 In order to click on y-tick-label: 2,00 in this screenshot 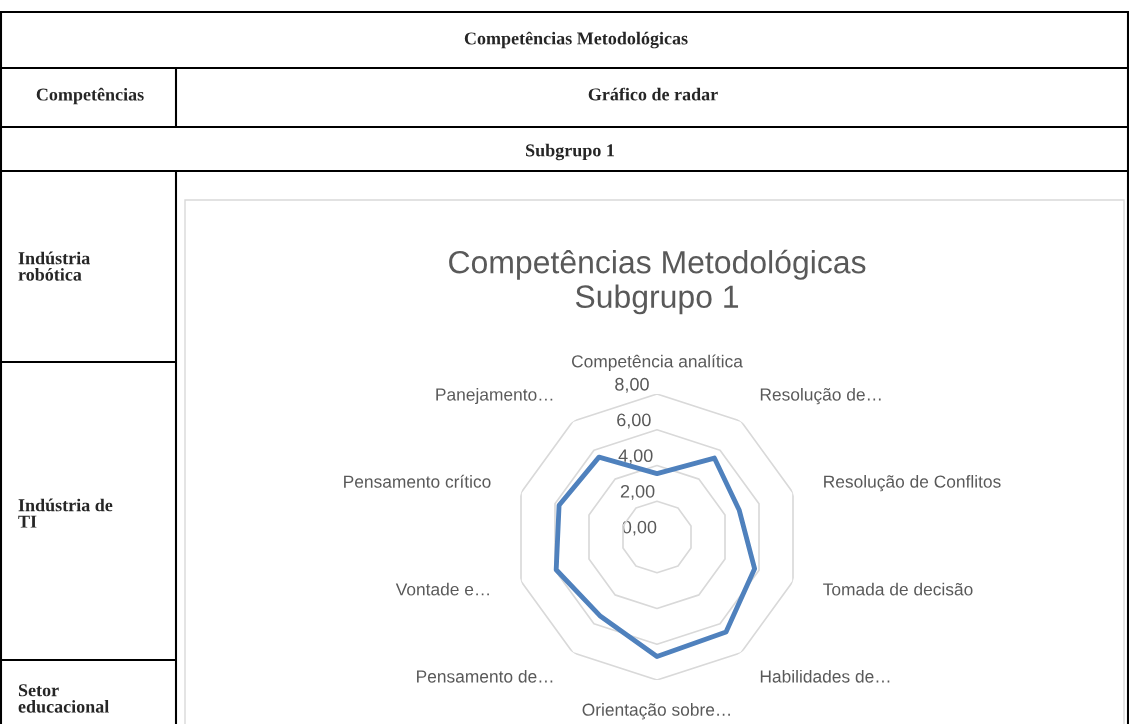, I will do `click(637, 492)`.